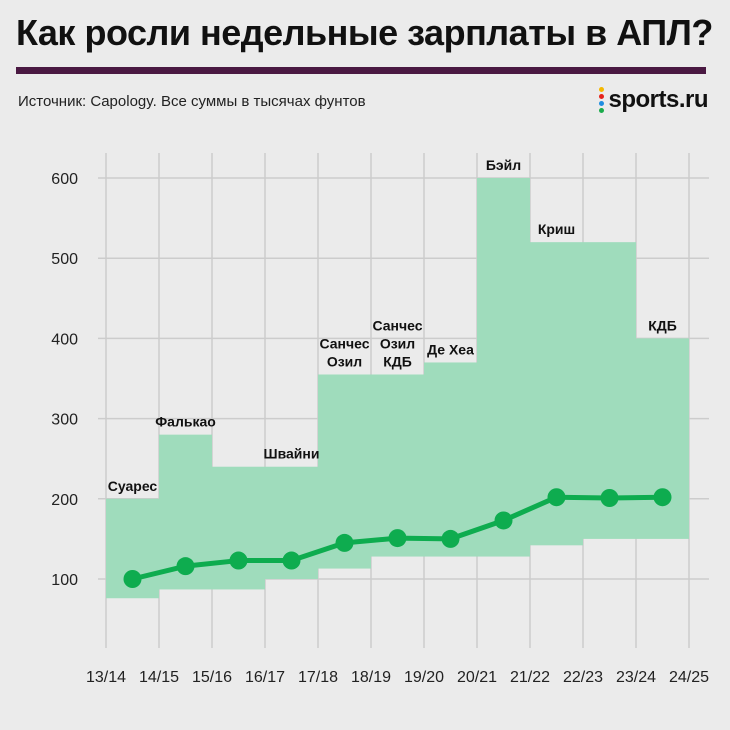  Describe the element at coordinates (133, 486) in the screenshot. I see `band-label: Суарес` at that location.